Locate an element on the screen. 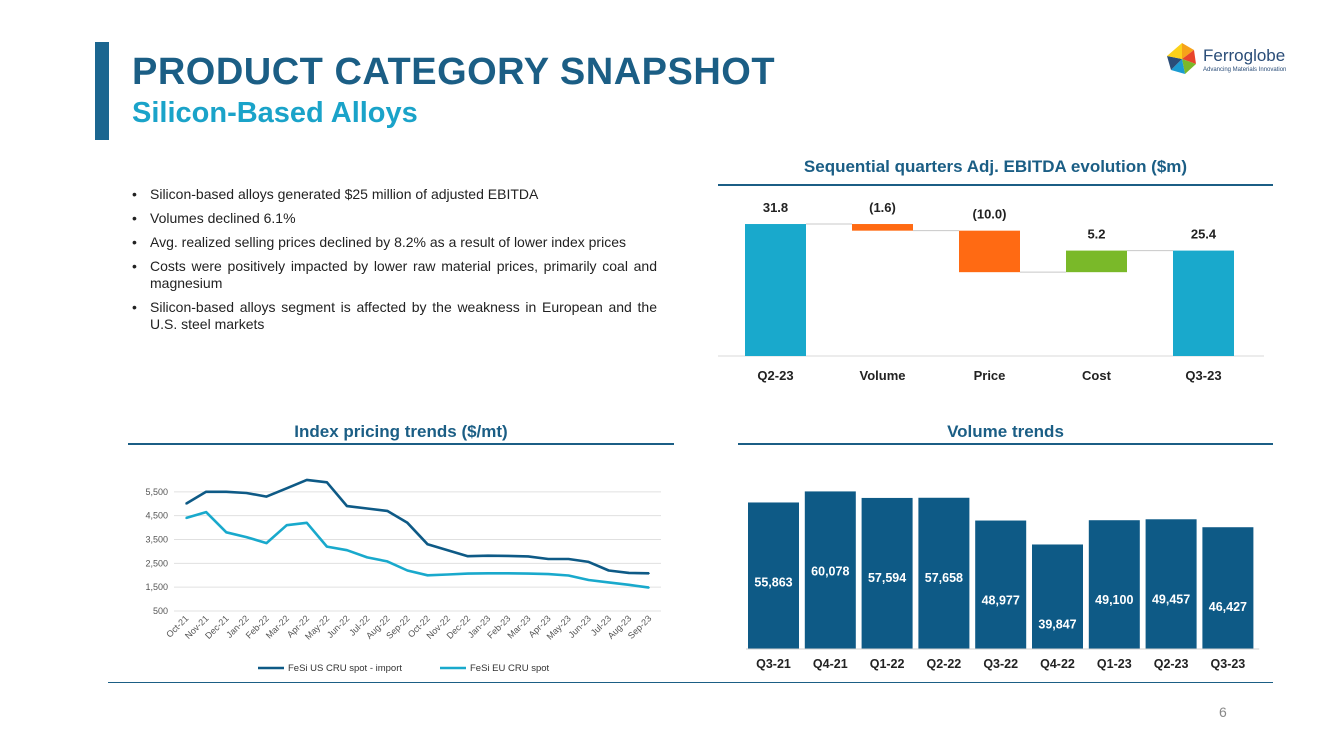 Image resolution: width=1333 pixels, height=749 pixels. pricing-y-tick-label: 4,500 is located at coordinates (156, 516).